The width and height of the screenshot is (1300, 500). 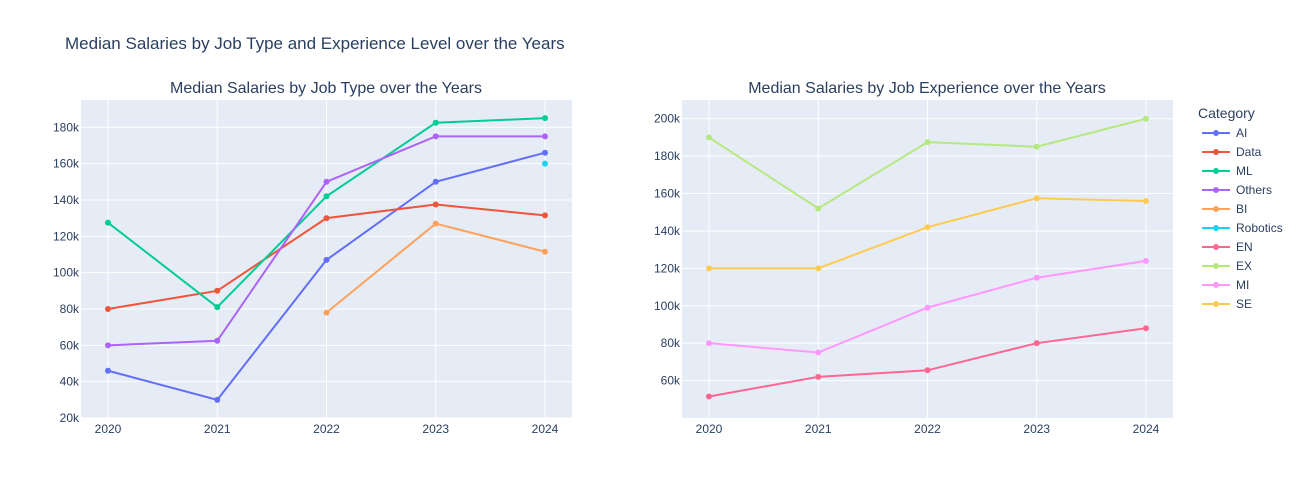 I want to click on legend-label: Others, so click(x=1254, y=190).